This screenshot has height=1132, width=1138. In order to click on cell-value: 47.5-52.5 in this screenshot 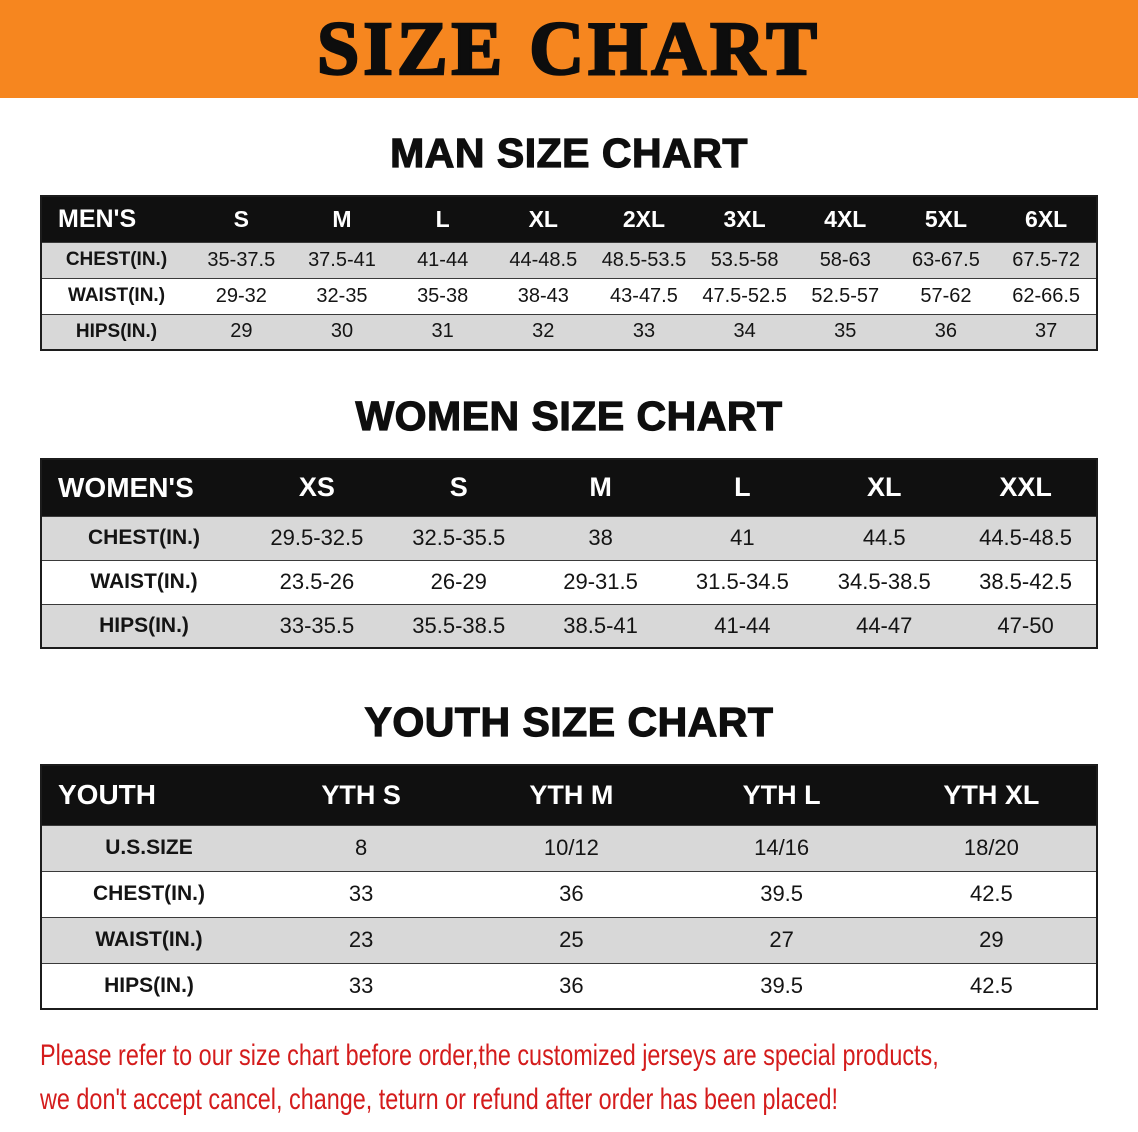, I will do `click(744, 295)`.